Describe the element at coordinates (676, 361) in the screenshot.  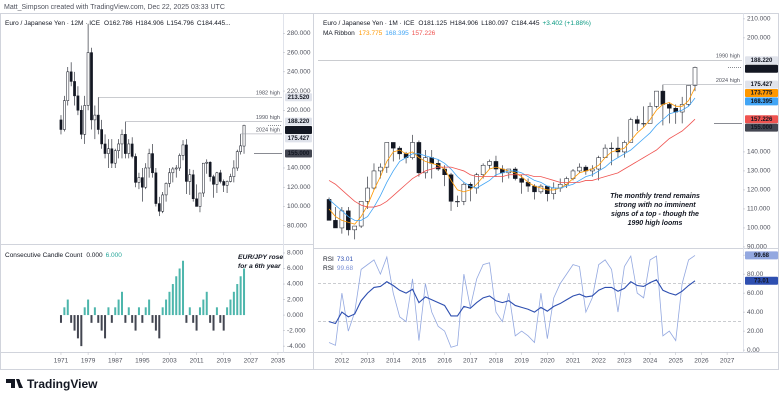
I see `x-tick-label: 2025` at that location.